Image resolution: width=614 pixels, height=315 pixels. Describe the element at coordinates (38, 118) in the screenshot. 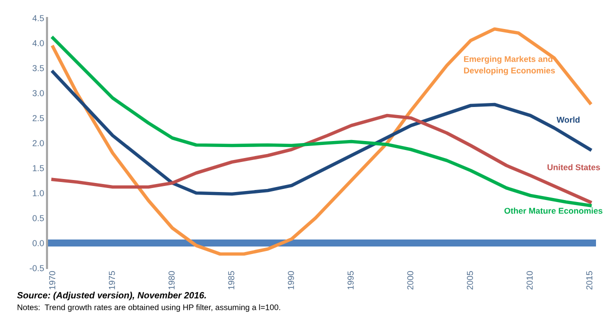

I see `y-tick-label: 2.5` at that location.